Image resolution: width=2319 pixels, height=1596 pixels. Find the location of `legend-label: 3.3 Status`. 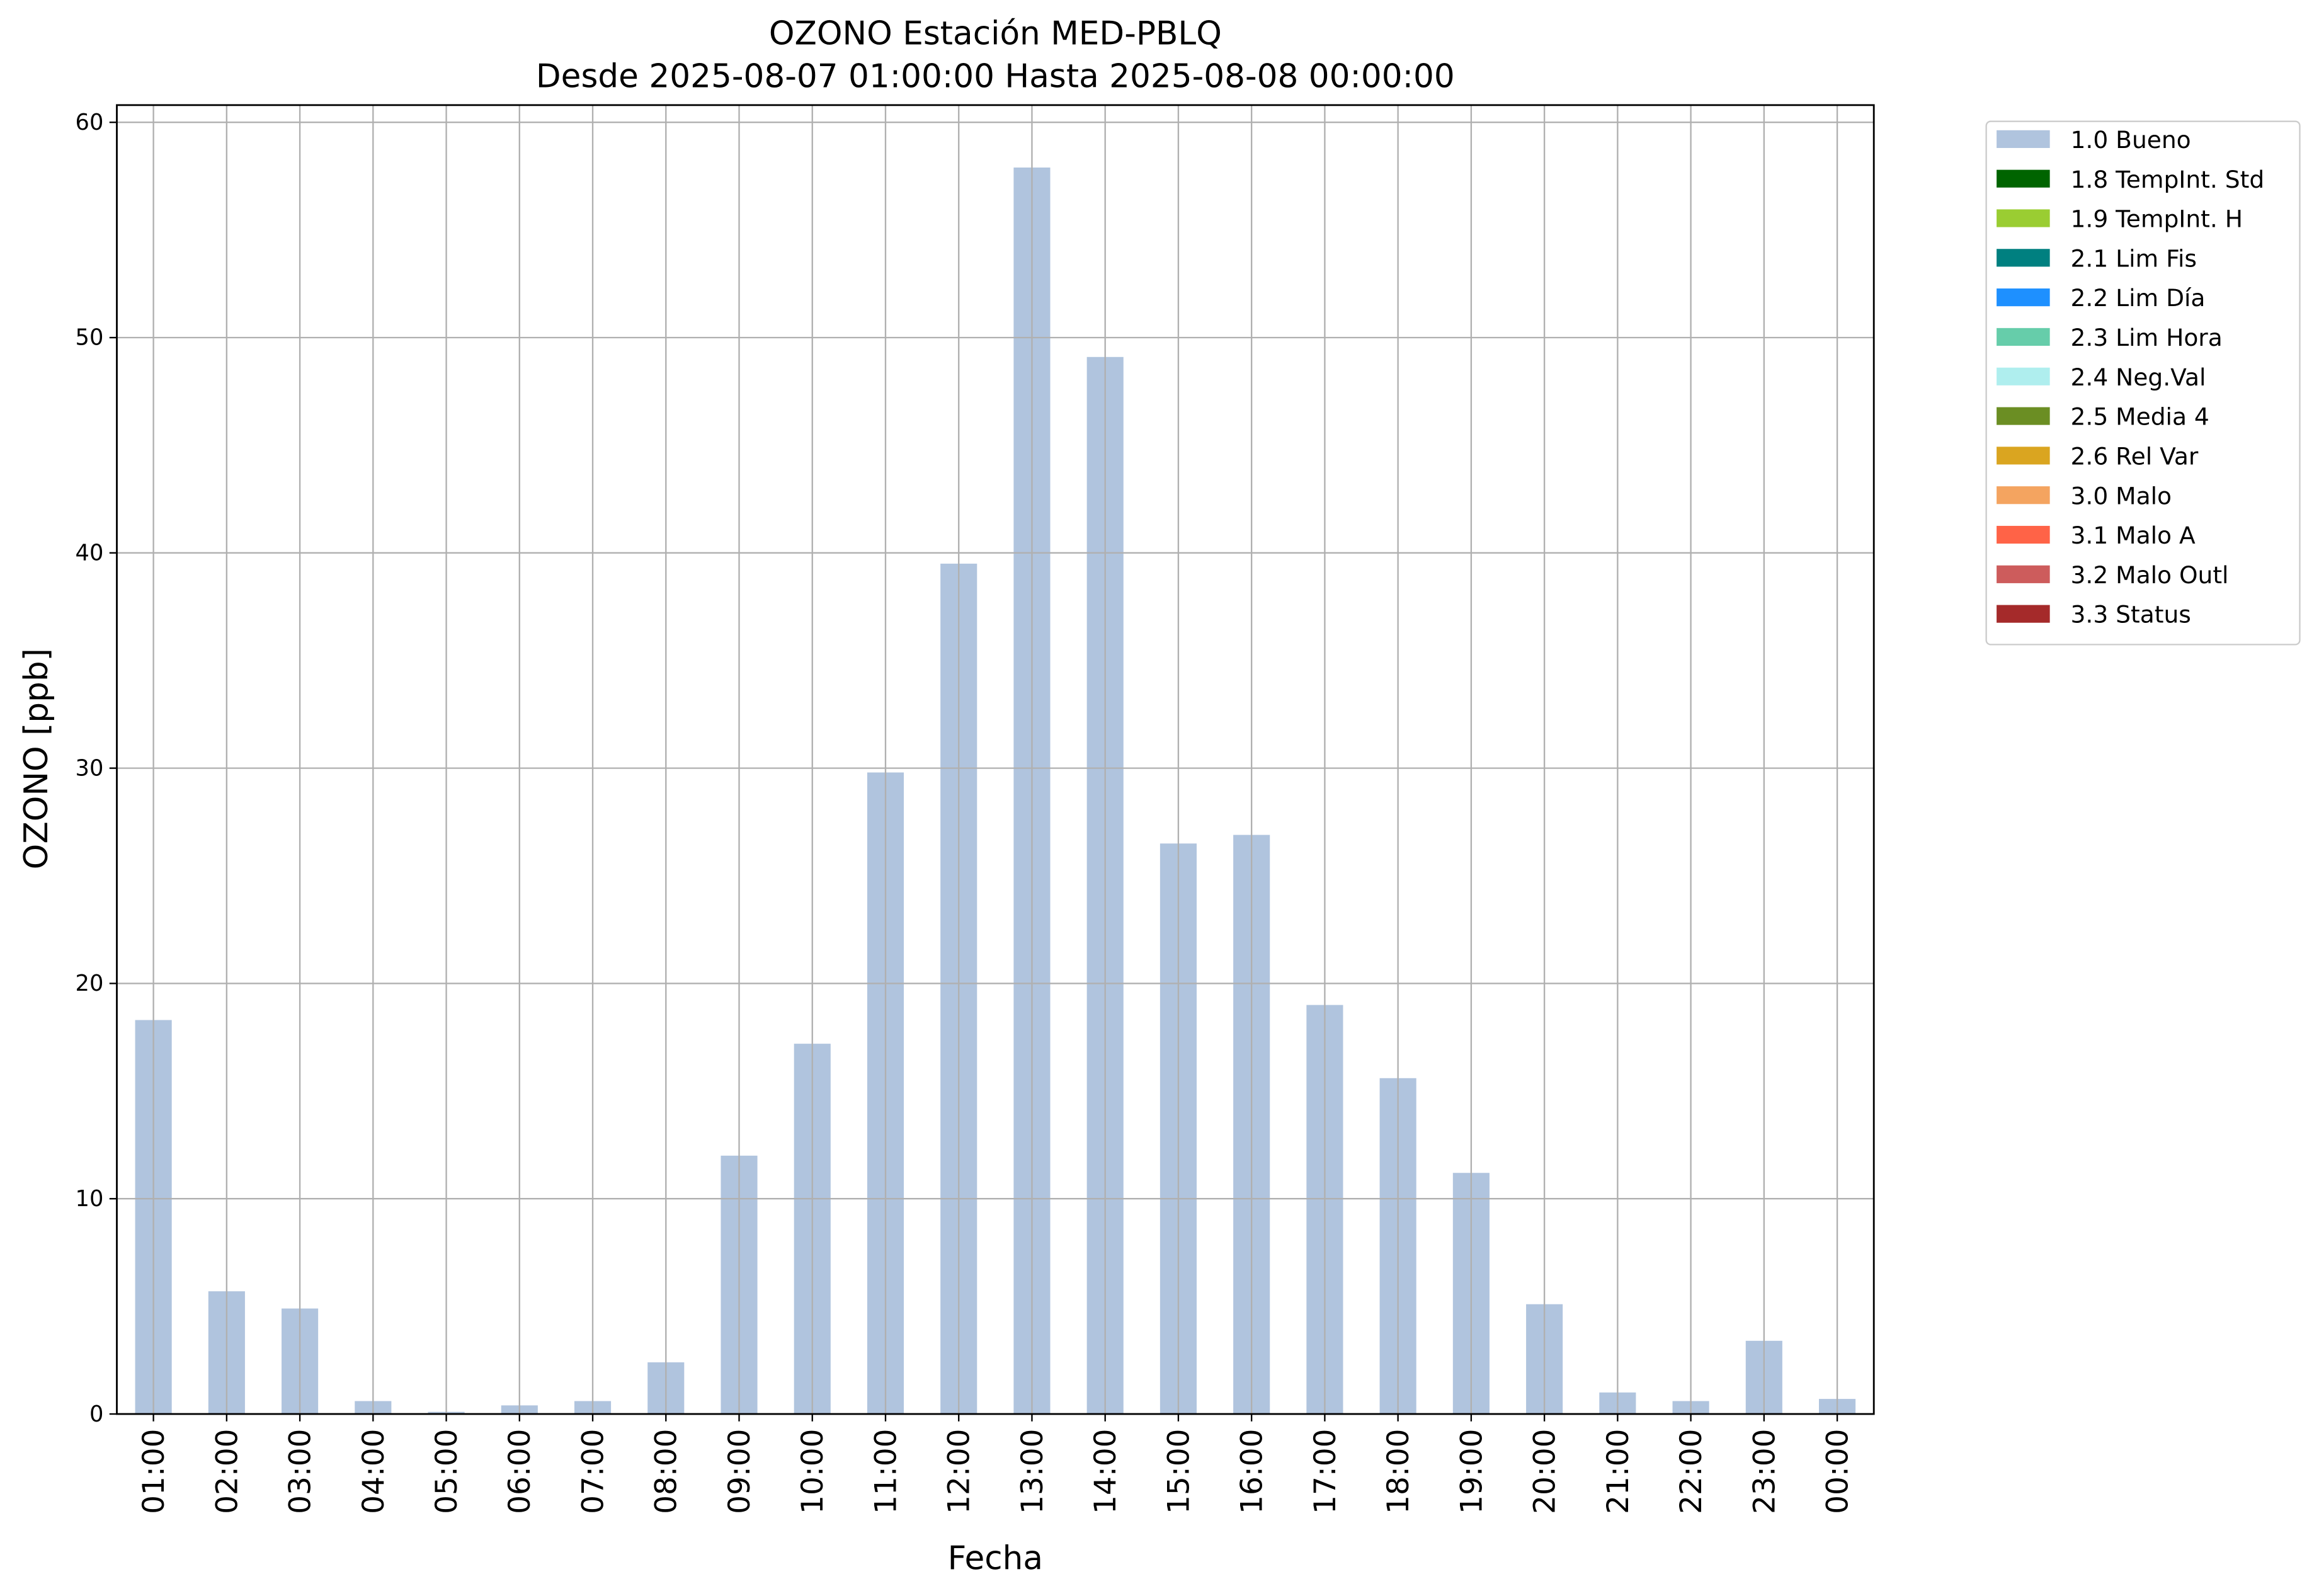

legend-label: 3.3 Status is located at coordinates (2131, 615).